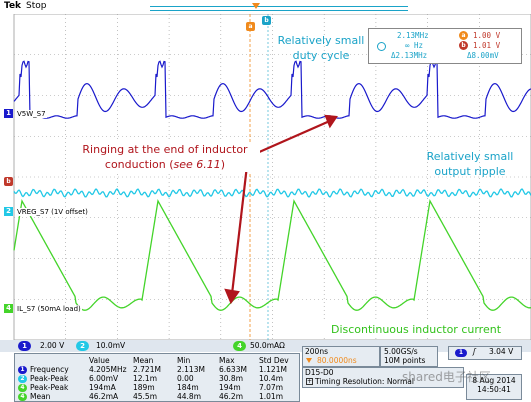 The width and height of the screenshot is (531, 402). Describe the element at coordinates (108, 369) in the screenshot. I see `measurement-cell: 4.205MHz` at that location.